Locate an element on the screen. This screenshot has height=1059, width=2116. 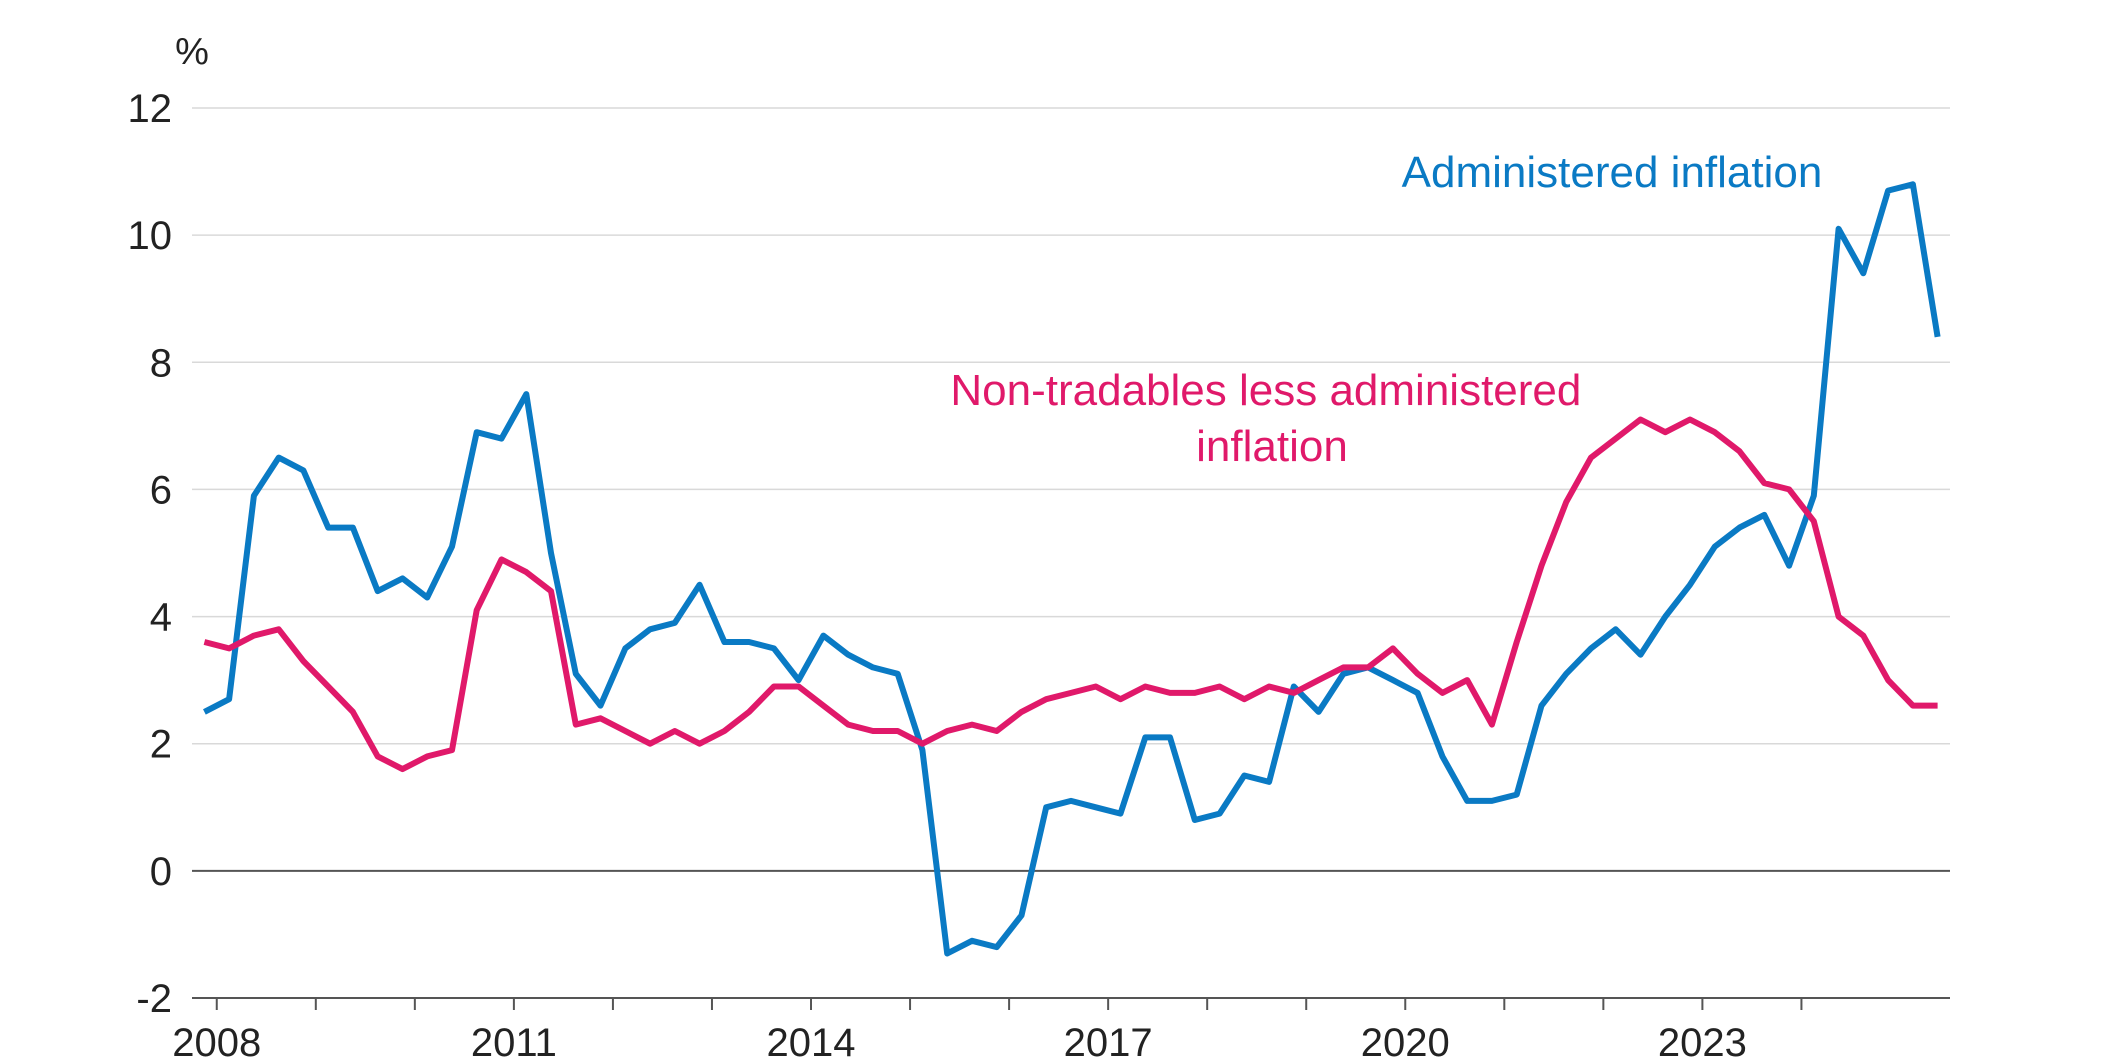
x-tick-label-2011: 2011 is located at coordinates (514, 1040).